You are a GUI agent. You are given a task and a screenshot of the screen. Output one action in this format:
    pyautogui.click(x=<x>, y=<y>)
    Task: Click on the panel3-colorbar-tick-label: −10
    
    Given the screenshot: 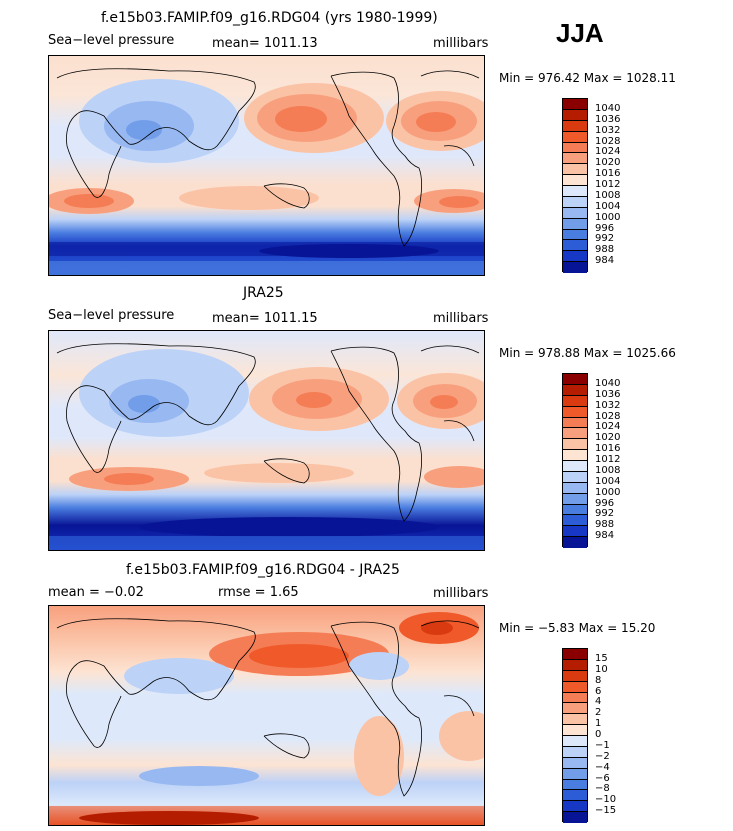 What is the action you would take?
    pyautogui.click(x=606, y=800)
    